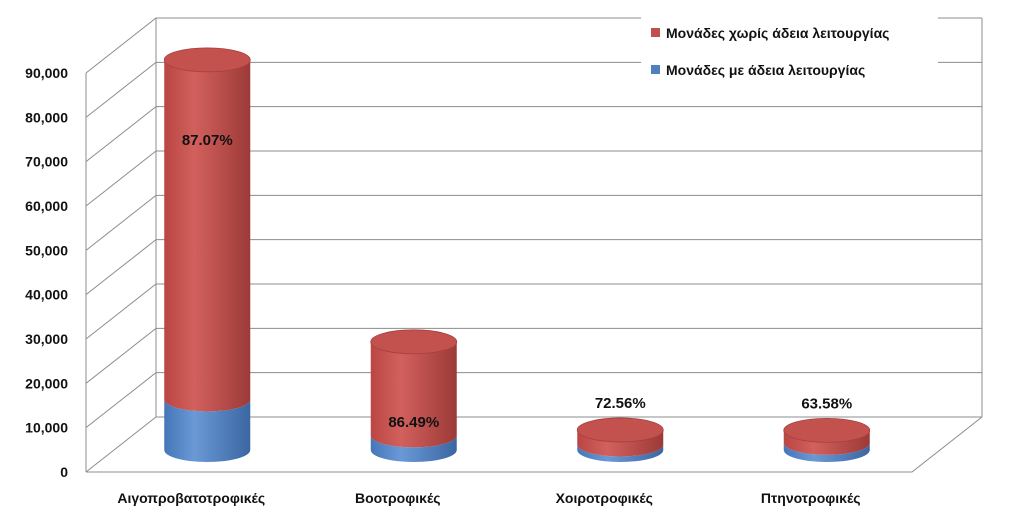 This screenshot has height=532, width=1024. What do you see at coordinates (46, 295) in the screenshot?
I see `y-tick-label: 40,000` at bounding box center [46, 295].